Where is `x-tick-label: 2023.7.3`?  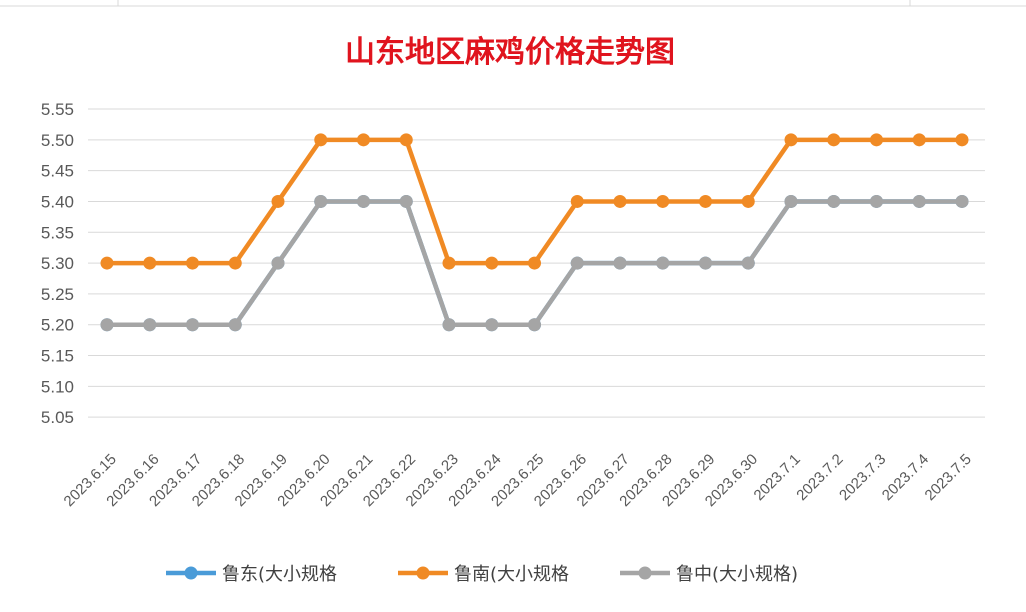 x-tick-label: 2023.7.3 is located at coordinates (862, 477).